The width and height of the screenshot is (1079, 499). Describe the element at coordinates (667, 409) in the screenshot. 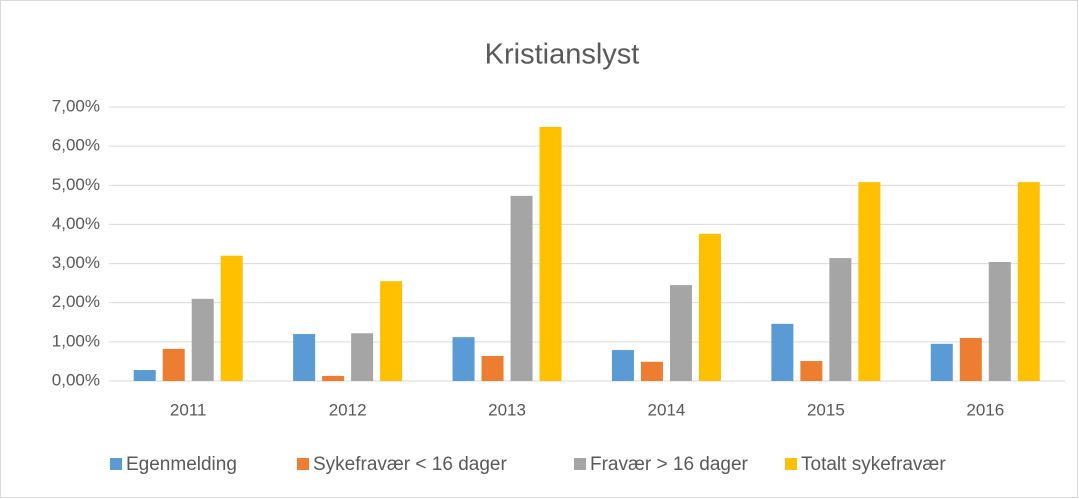

I see `x-tick-label: 2014` at that location.